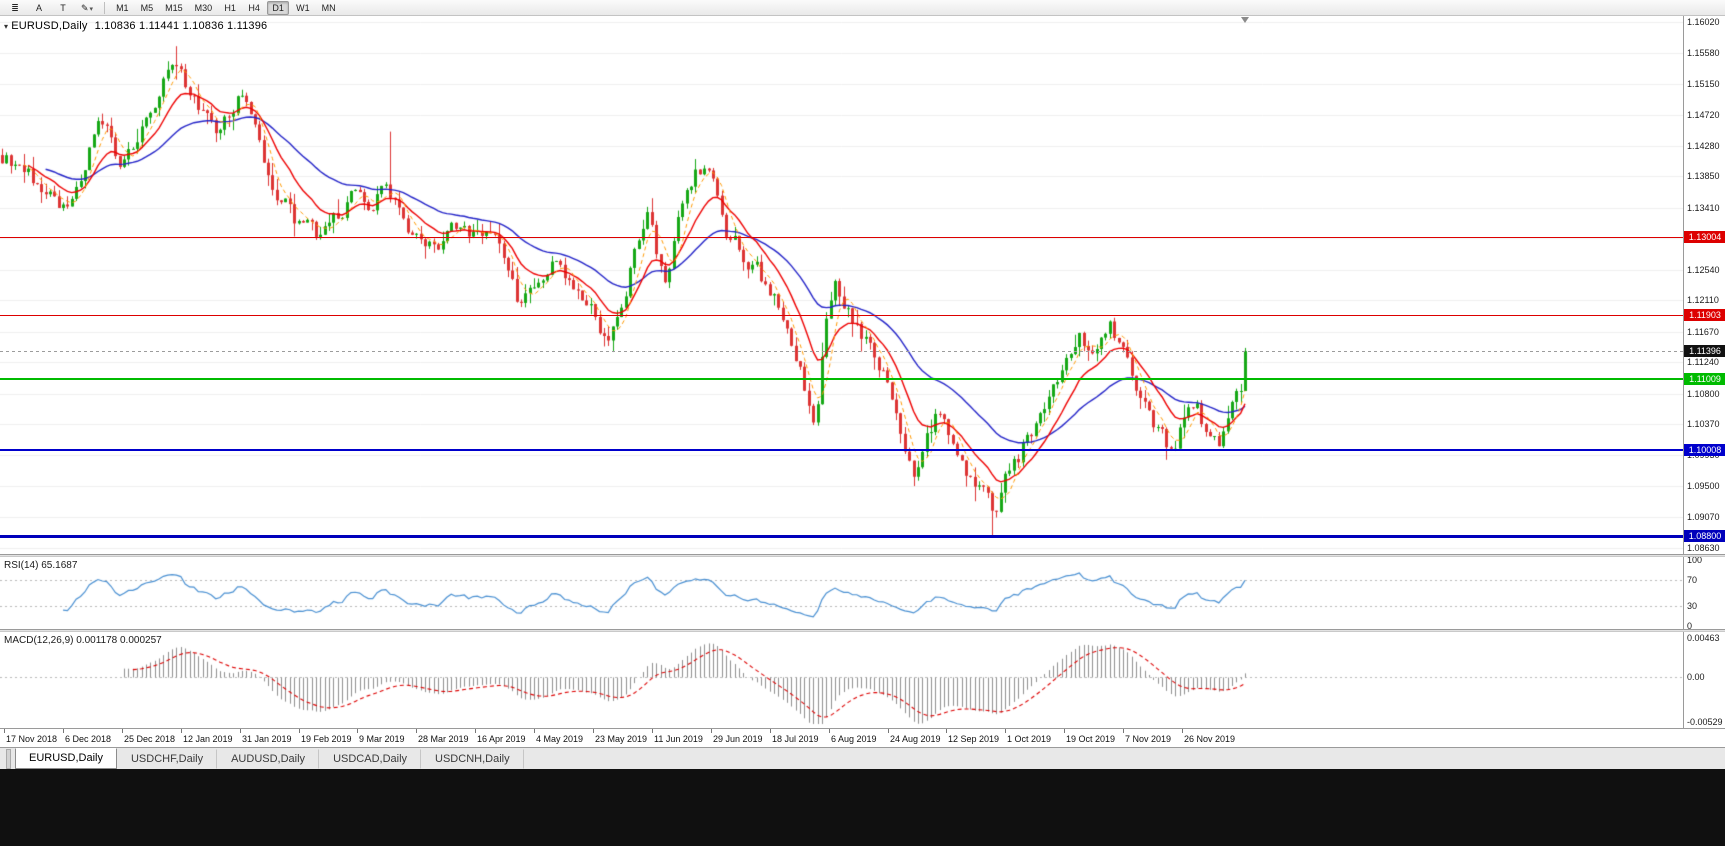  I want to click on price-tick-label: 1.15580, so click(1703, 53).